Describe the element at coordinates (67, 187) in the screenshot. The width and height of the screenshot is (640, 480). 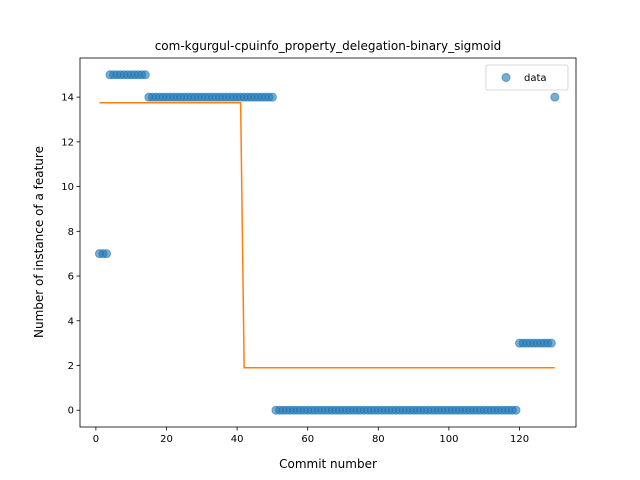
I see `y-tick-label: 10` at that location.